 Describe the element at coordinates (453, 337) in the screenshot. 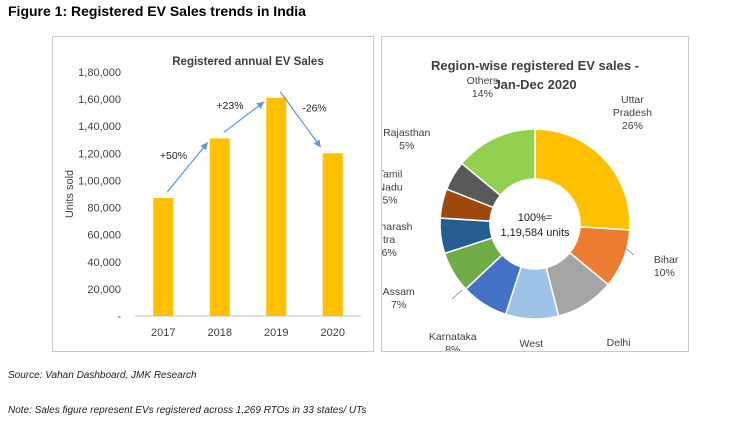

I see `slice-label: Karnataka` at that location.